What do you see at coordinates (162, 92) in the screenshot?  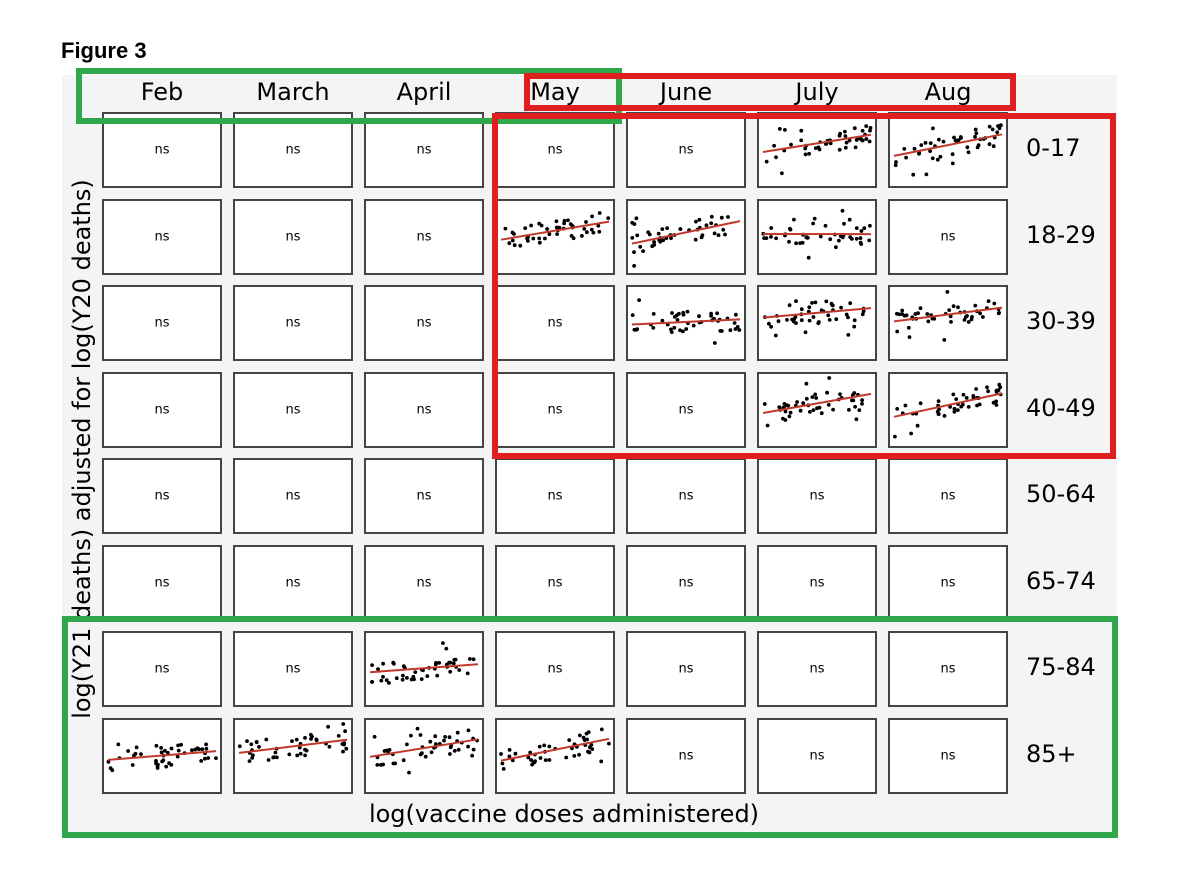 I see `column-label: Feb` at bounding box center [162, 92].